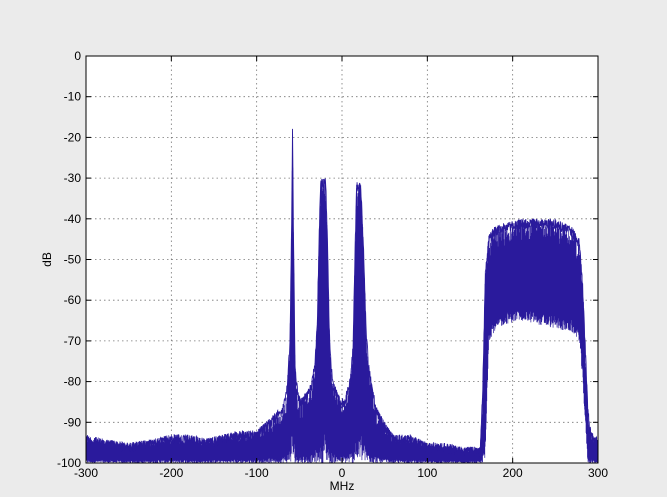  I want to click on y-tick-label: -80, so click(73, 382).